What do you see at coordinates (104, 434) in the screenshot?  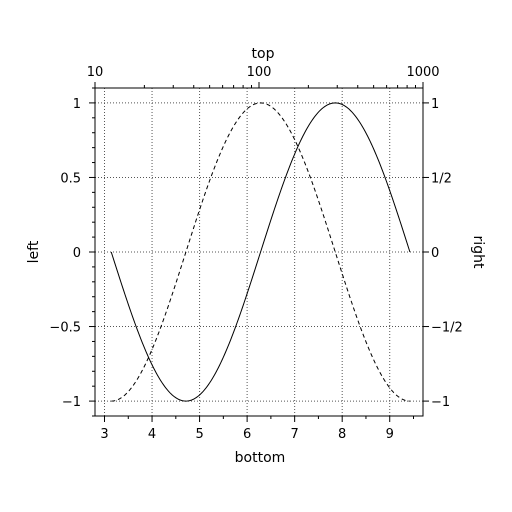 I see `bottom-tick-label: 3` at bounding box center [104, 434].